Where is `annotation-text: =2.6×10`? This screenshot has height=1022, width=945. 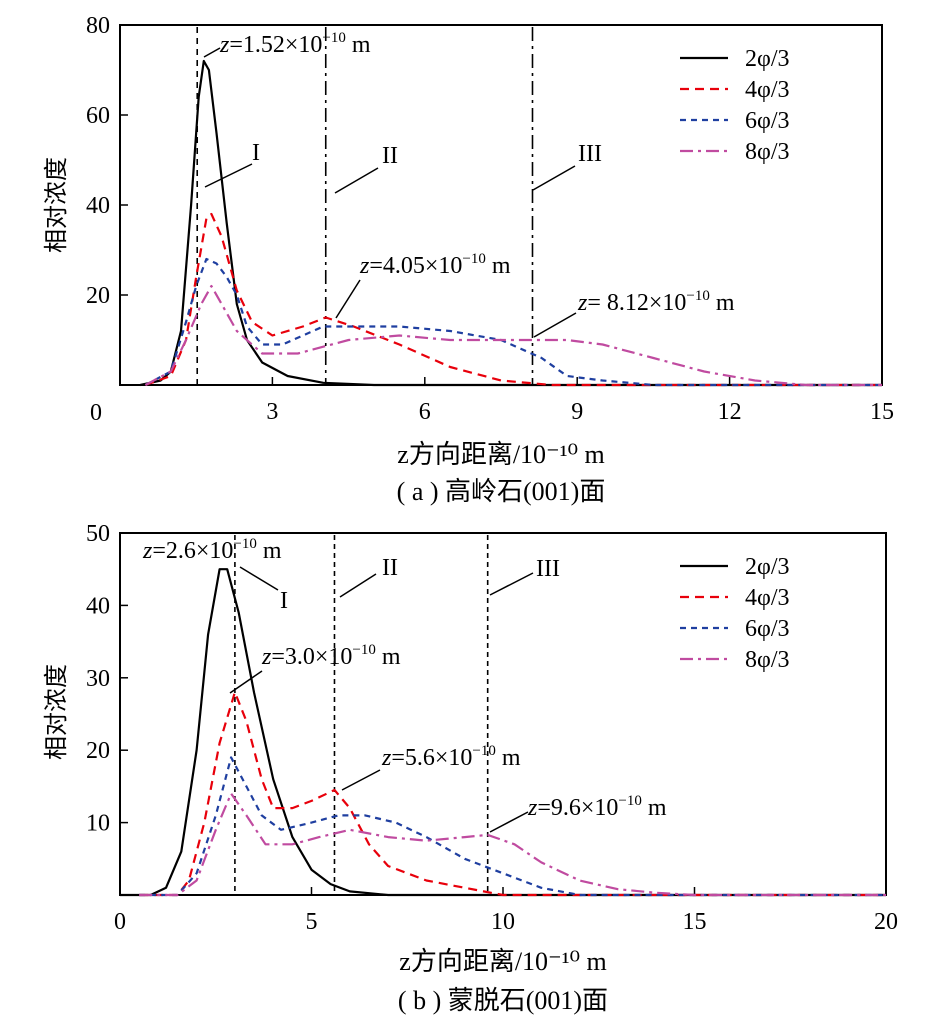
annotation-text: =2.6×10 is located at coordinates (192, 551).